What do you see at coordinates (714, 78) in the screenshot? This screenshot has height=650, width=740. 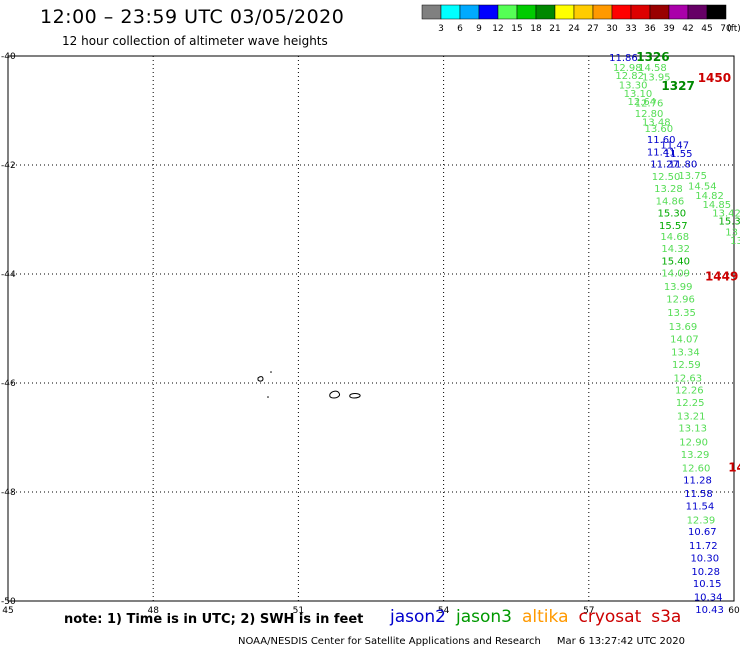 I see `track-time-label: 1450` at bounding box center [714, 78].